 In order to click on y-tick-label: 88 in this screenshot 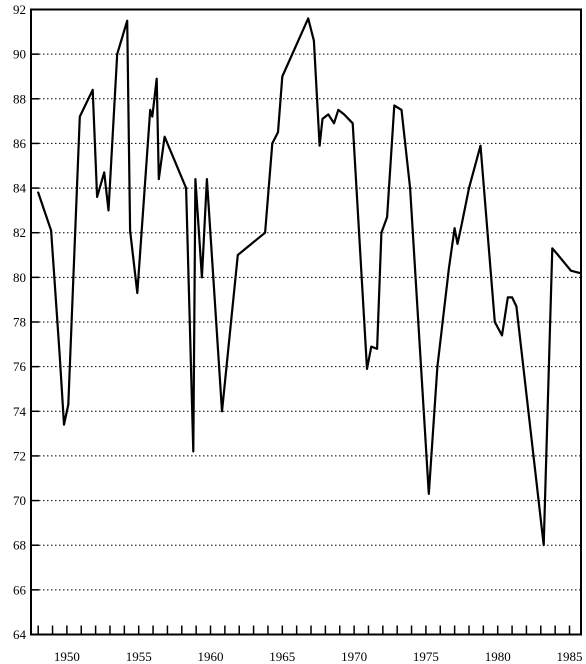, I will do `click(19, 98)`.